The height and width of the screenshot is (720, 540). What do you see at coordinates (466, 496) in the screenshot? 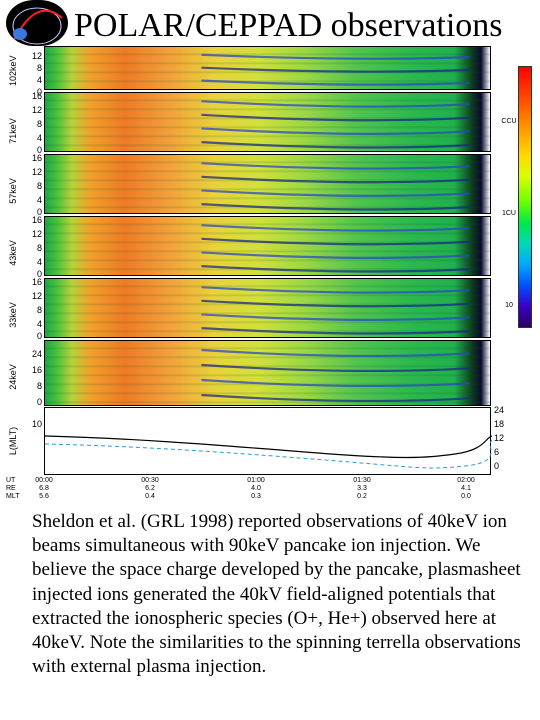
I see `x-tick-mlt: 0.0` at bounding box center [466, 496].